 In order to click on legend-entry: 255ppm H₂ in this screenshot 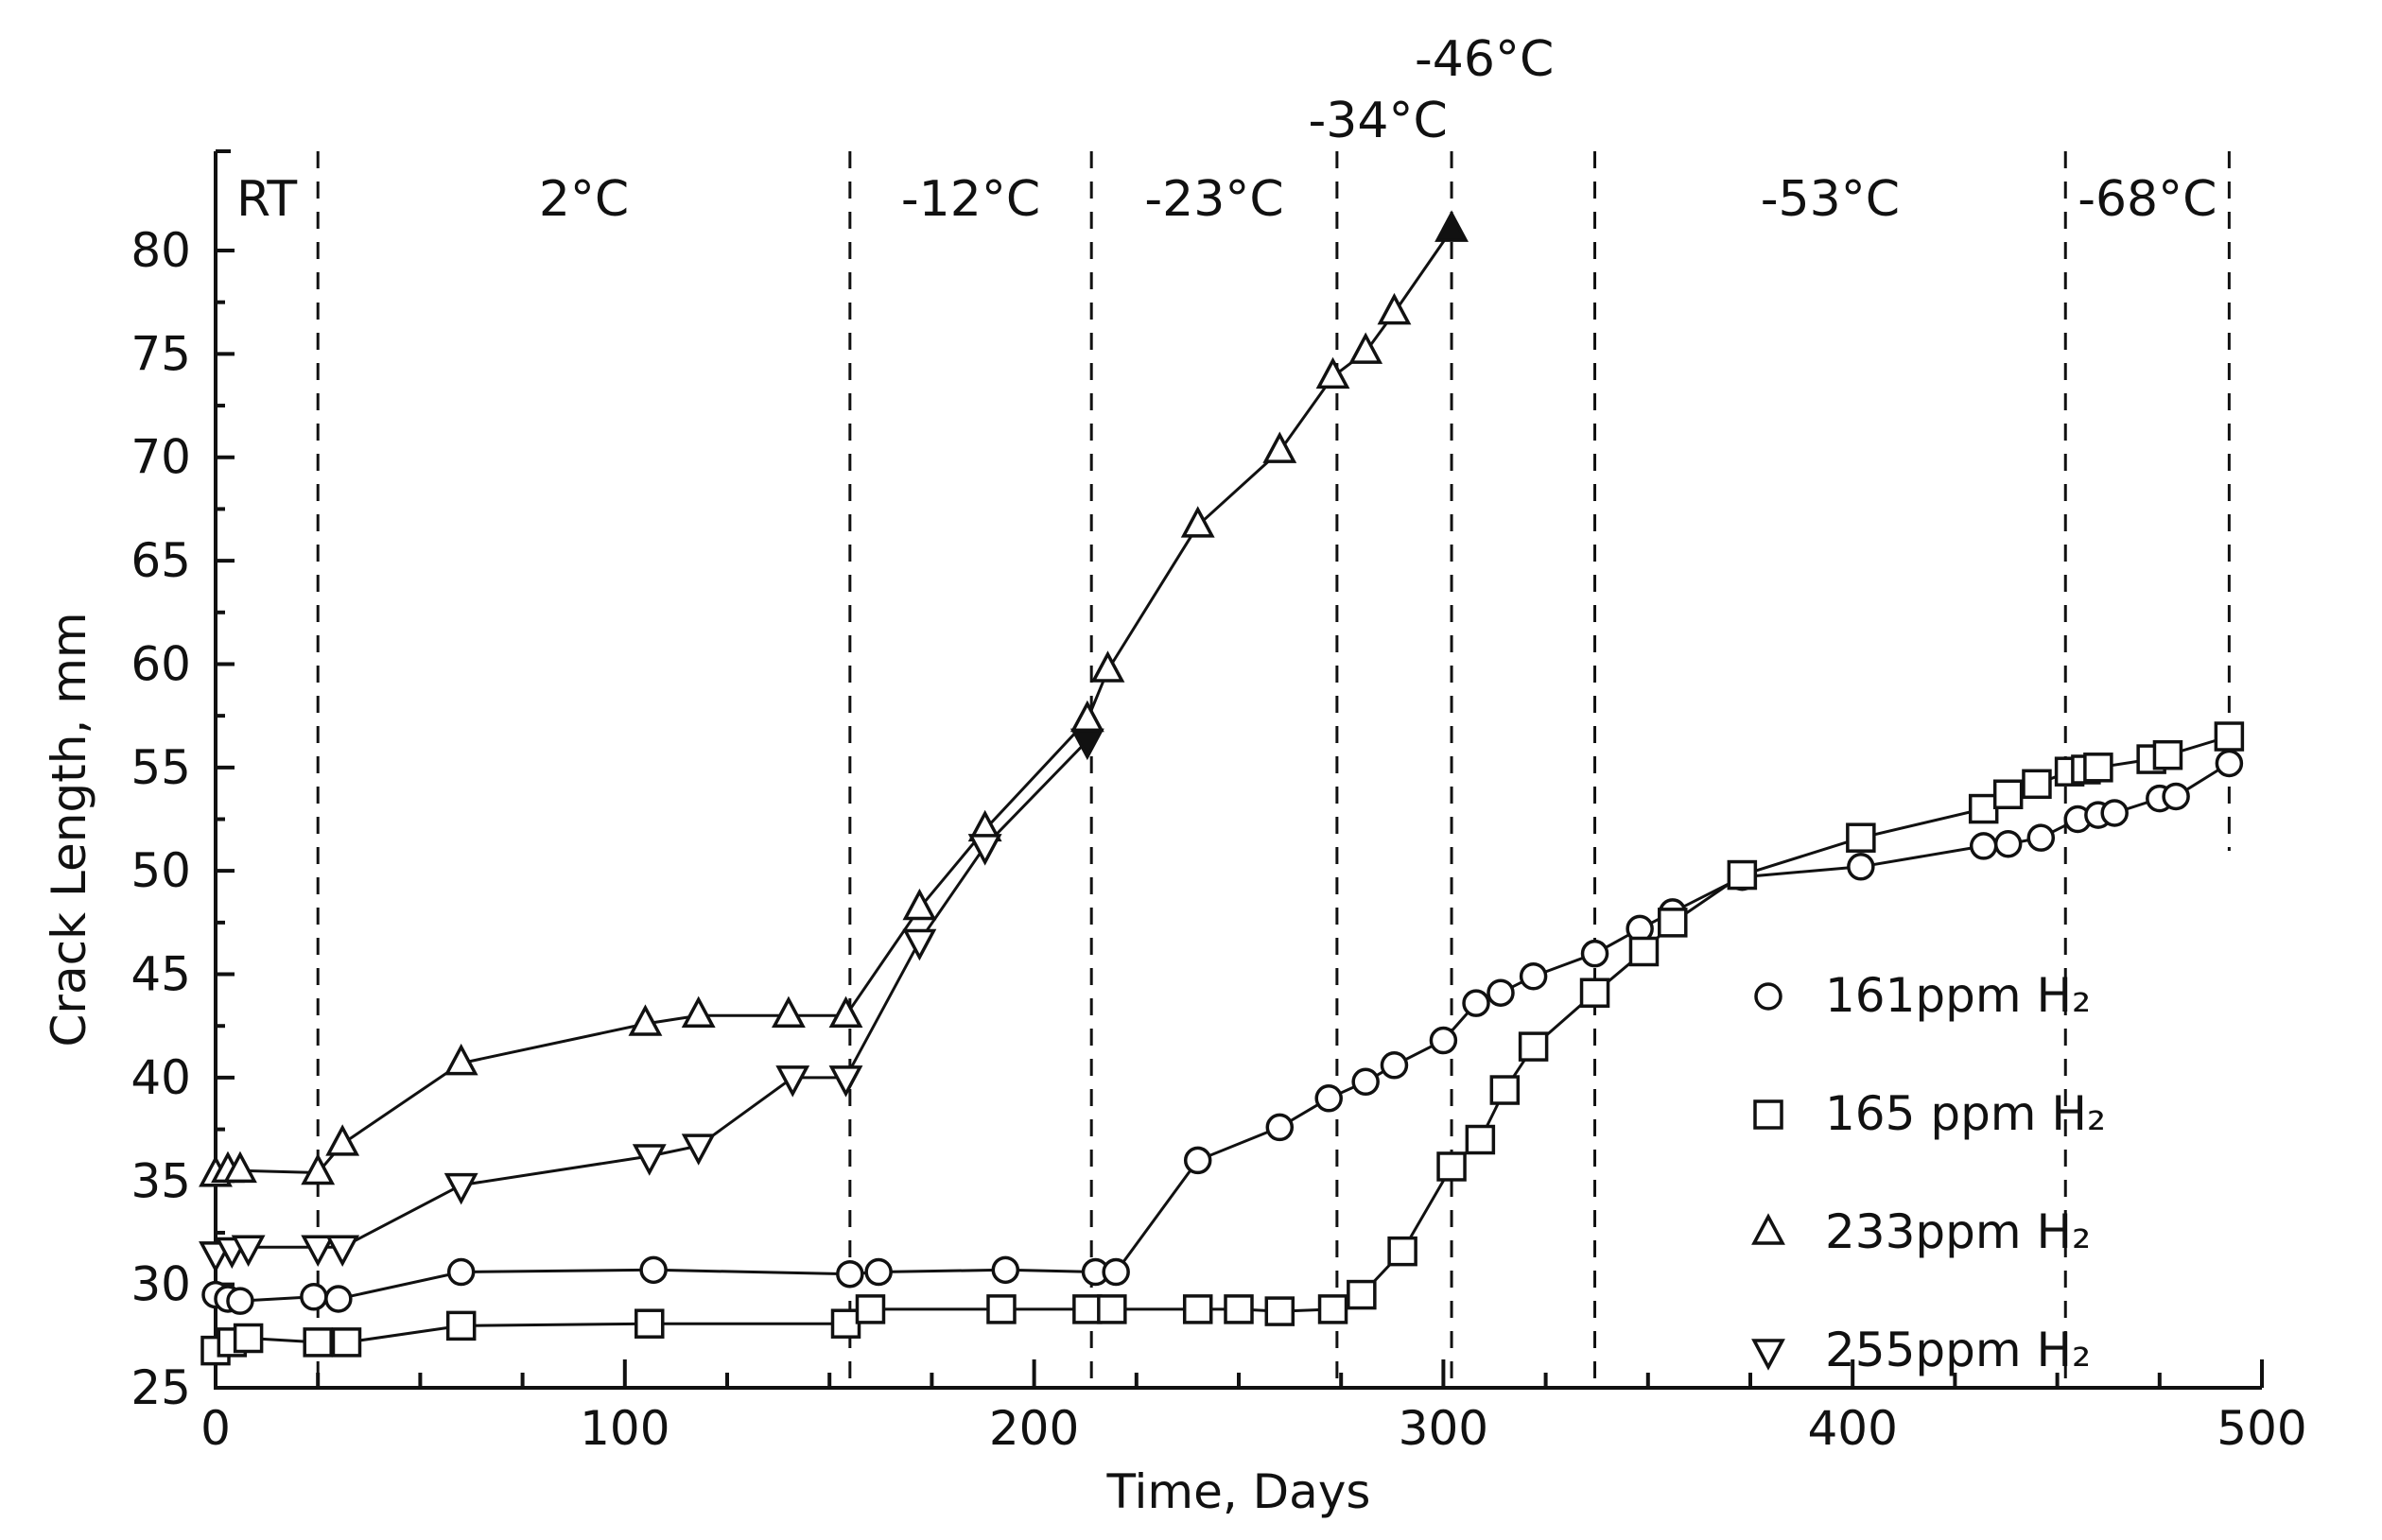, I will do `click(1921, 1350)`.